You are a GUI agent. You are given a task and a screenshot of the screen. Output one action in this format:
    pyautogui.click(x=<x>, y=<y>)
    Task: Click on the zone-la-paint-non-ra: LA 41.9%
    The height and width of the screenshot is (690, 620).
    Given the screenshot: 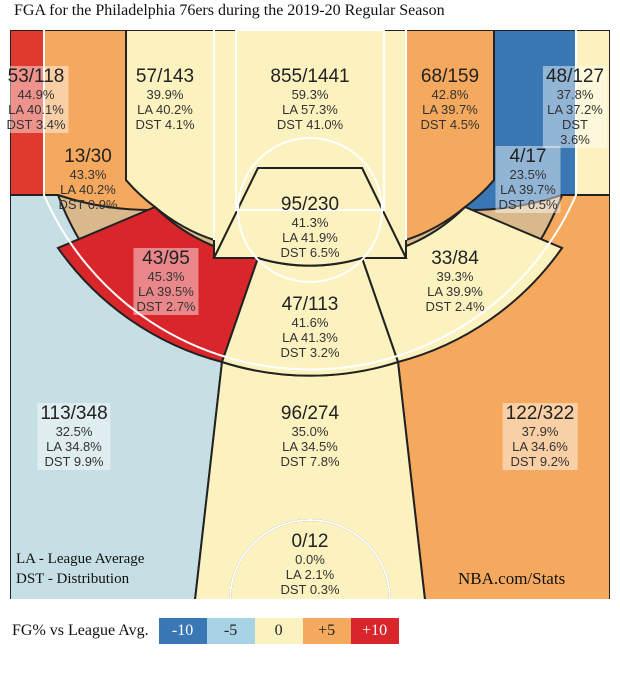 What is the action you would take?
    pyautogui.click(x=310, y=237)
    